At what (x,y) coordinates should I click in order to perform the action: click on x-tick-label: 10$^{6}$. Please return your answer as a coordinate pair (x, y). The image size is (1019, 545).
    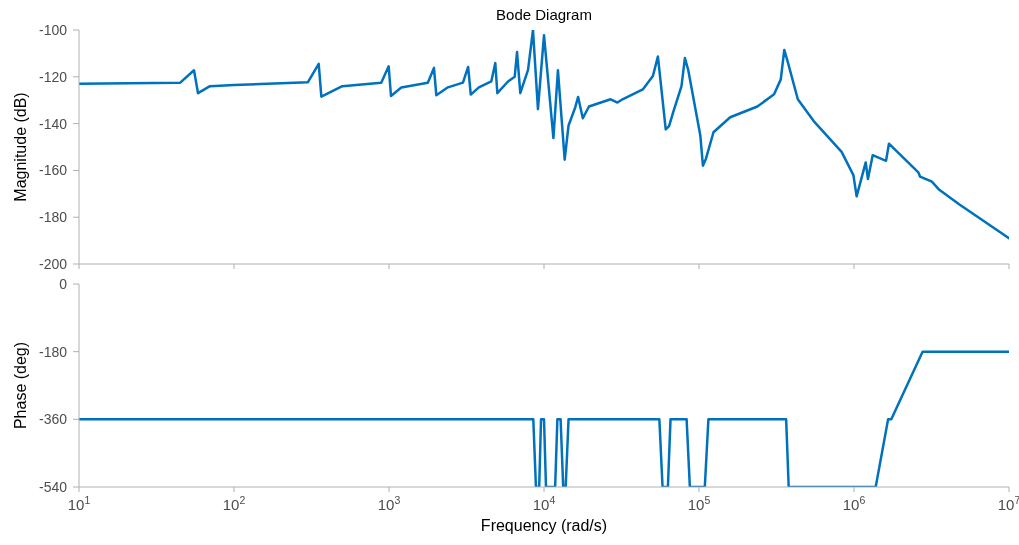
    Looking at the image, I should click on (854, 503).